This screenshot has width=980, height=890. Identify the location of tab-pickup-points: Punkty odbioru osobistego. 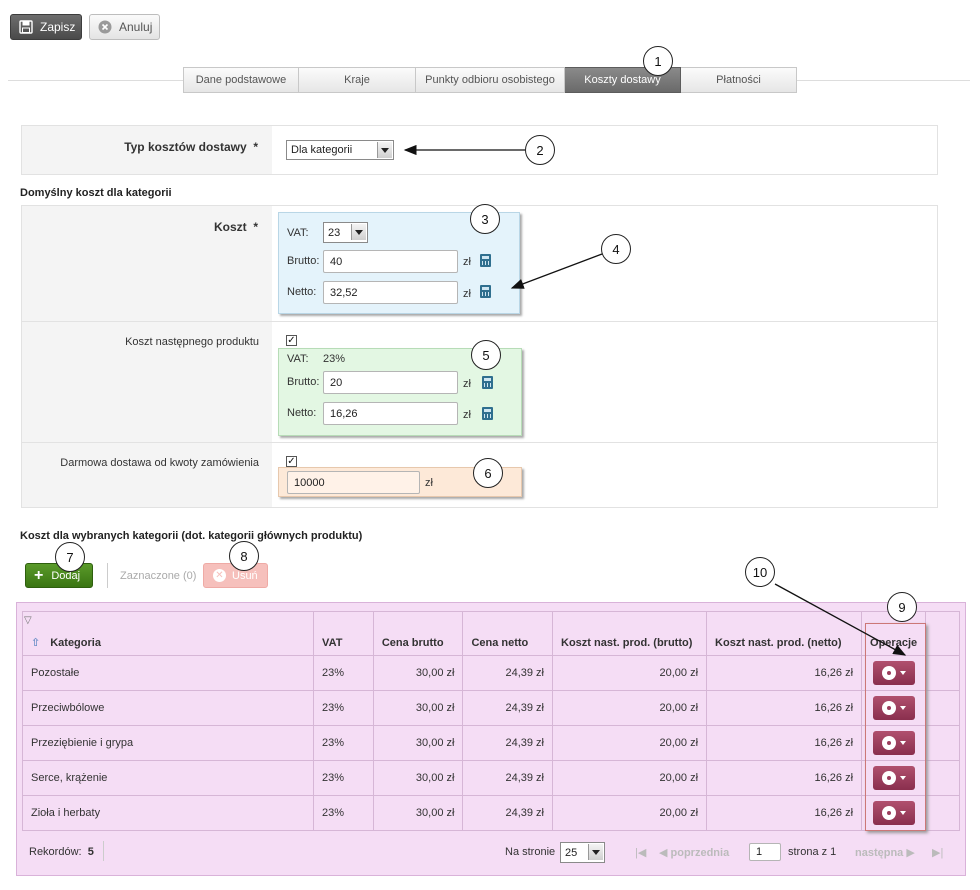
(490, 80).